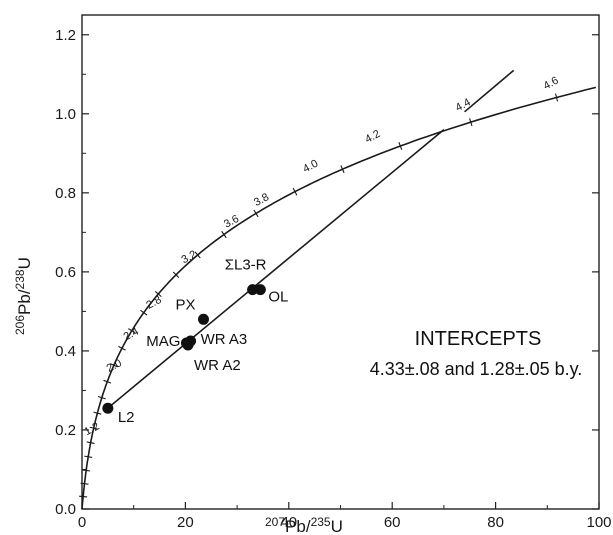 This screenshot has height=535, width=613. I want to click on concordia-age-label: 4.6, so click(550, 84).